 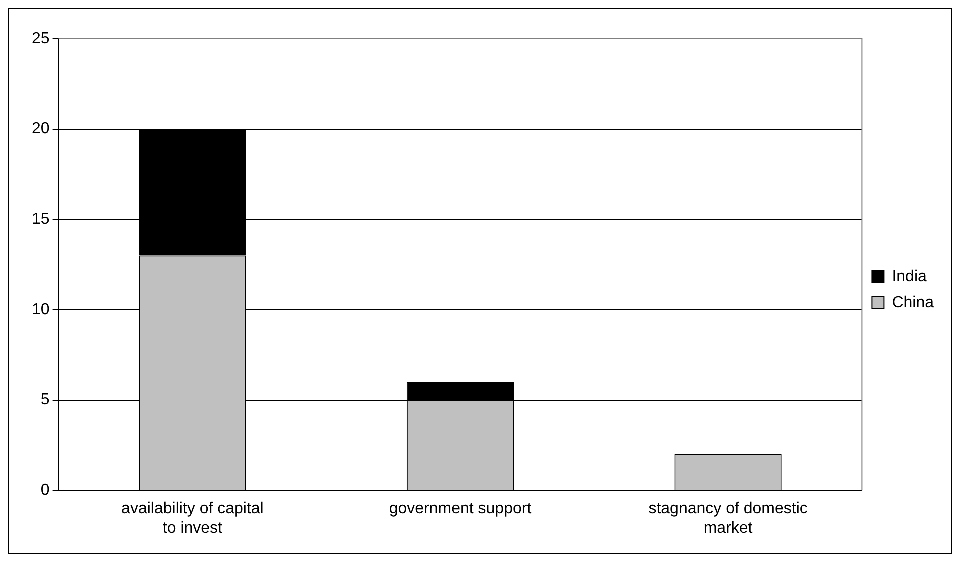 I want to click on y-tick-label: 0, so click(x=45, y=491).